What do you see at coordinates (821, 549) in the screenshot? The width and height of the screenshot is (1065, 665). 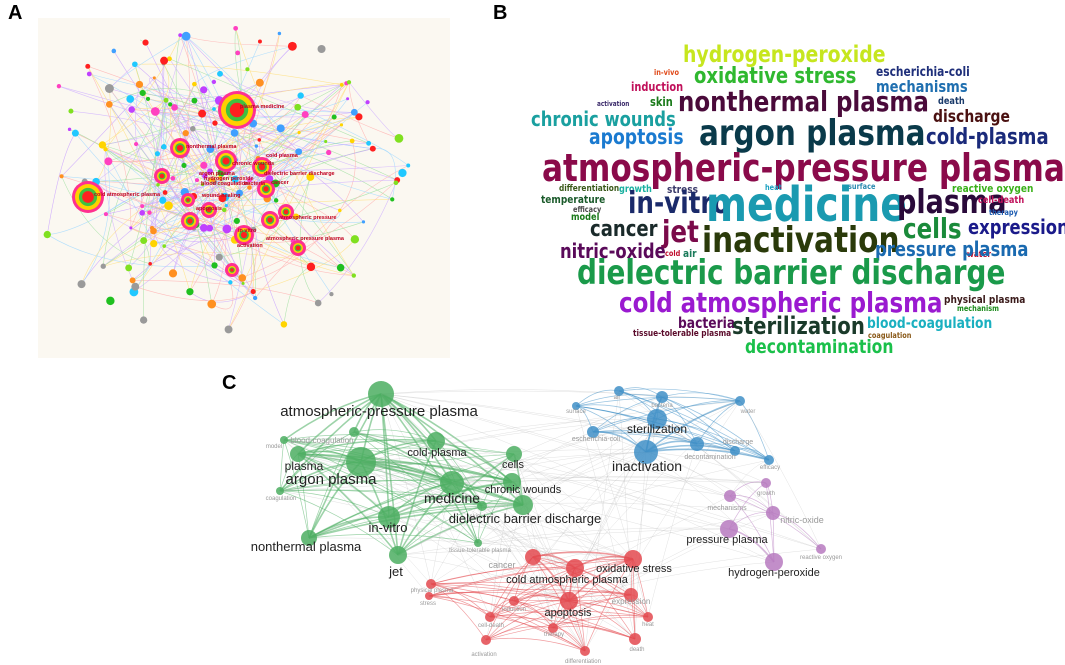 I see `panel-c-node-reactive-oxygen` at bounding box center [821, 549].